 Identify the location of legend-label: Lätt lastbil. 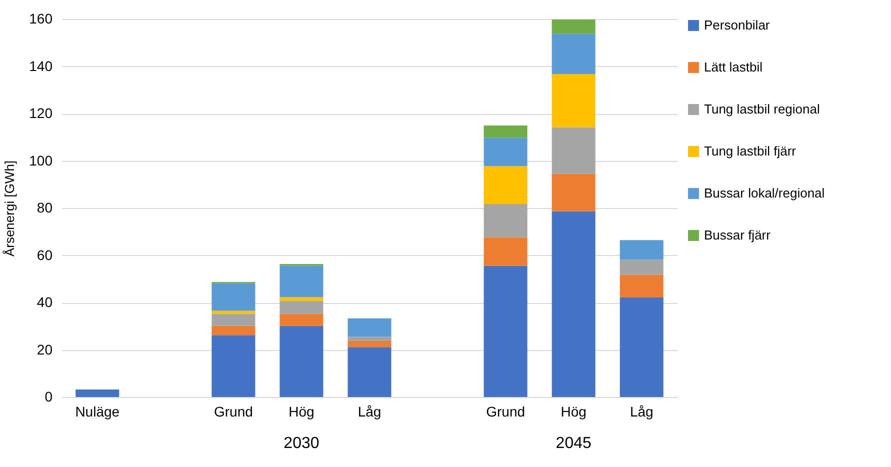
(733, 67).